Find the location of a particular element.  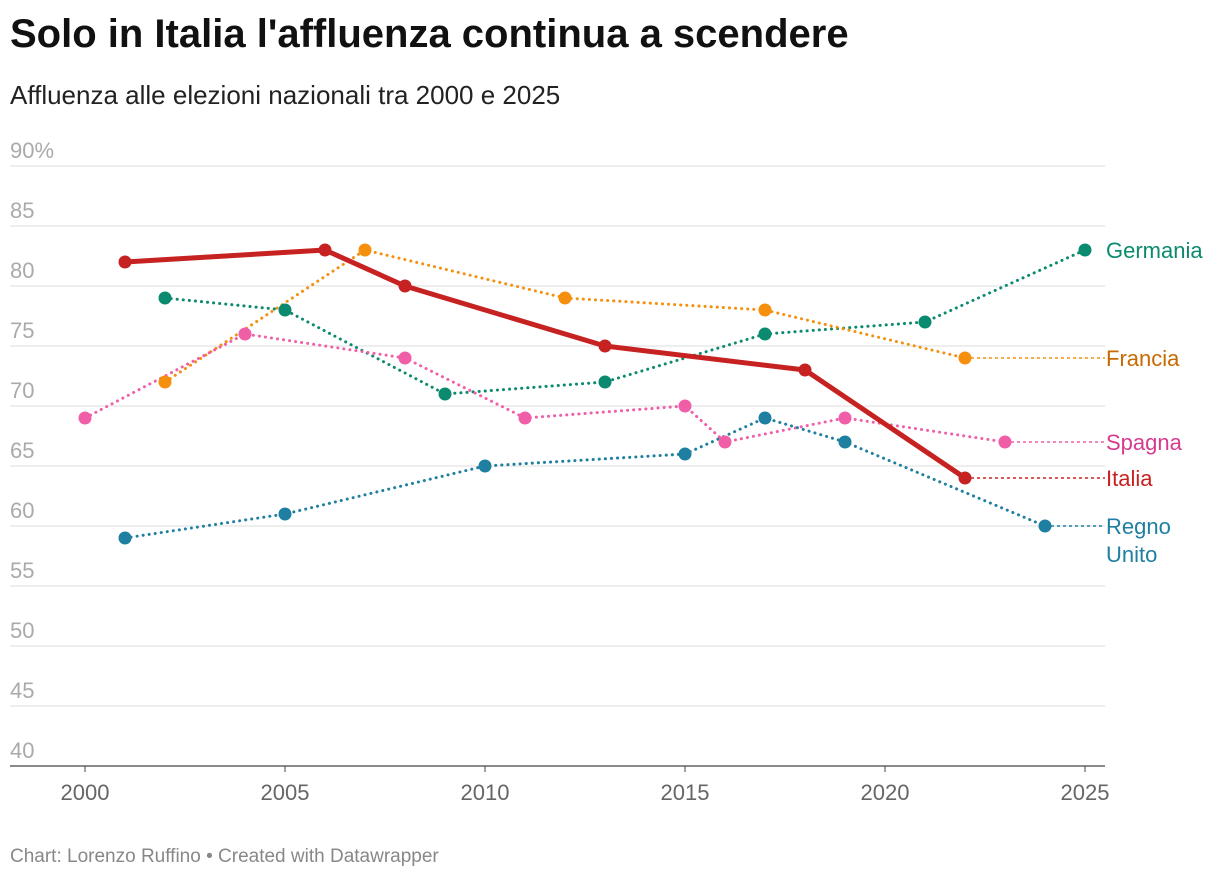

y-tick-label: 70 is located at coordinates (22, 390).